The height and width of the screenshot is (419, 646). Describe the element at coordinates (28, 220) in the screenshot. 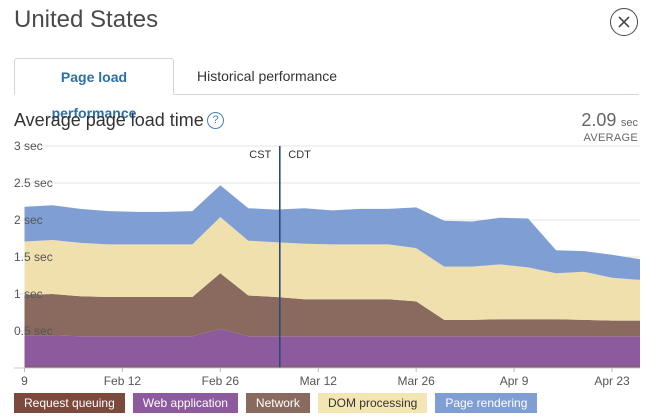

I see `y-tick-label: 2 sec` at that location.